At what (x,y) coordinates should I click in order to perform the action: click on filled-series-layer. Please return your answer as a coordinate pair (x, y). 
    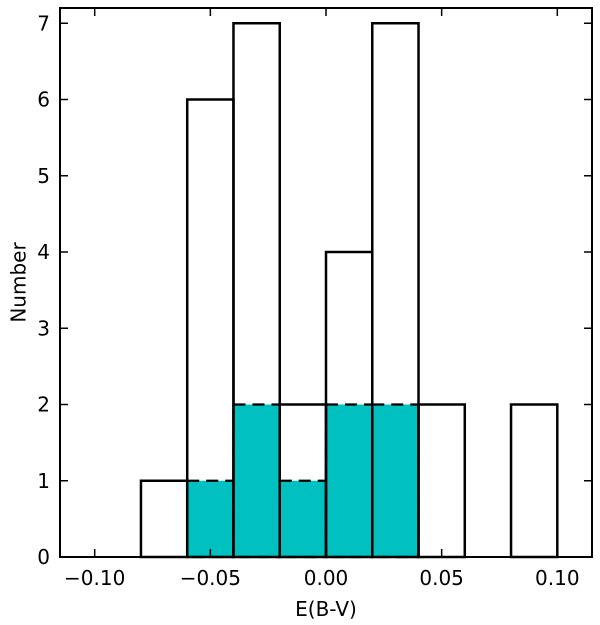
    Looking at the image, I should click on (303, 481).